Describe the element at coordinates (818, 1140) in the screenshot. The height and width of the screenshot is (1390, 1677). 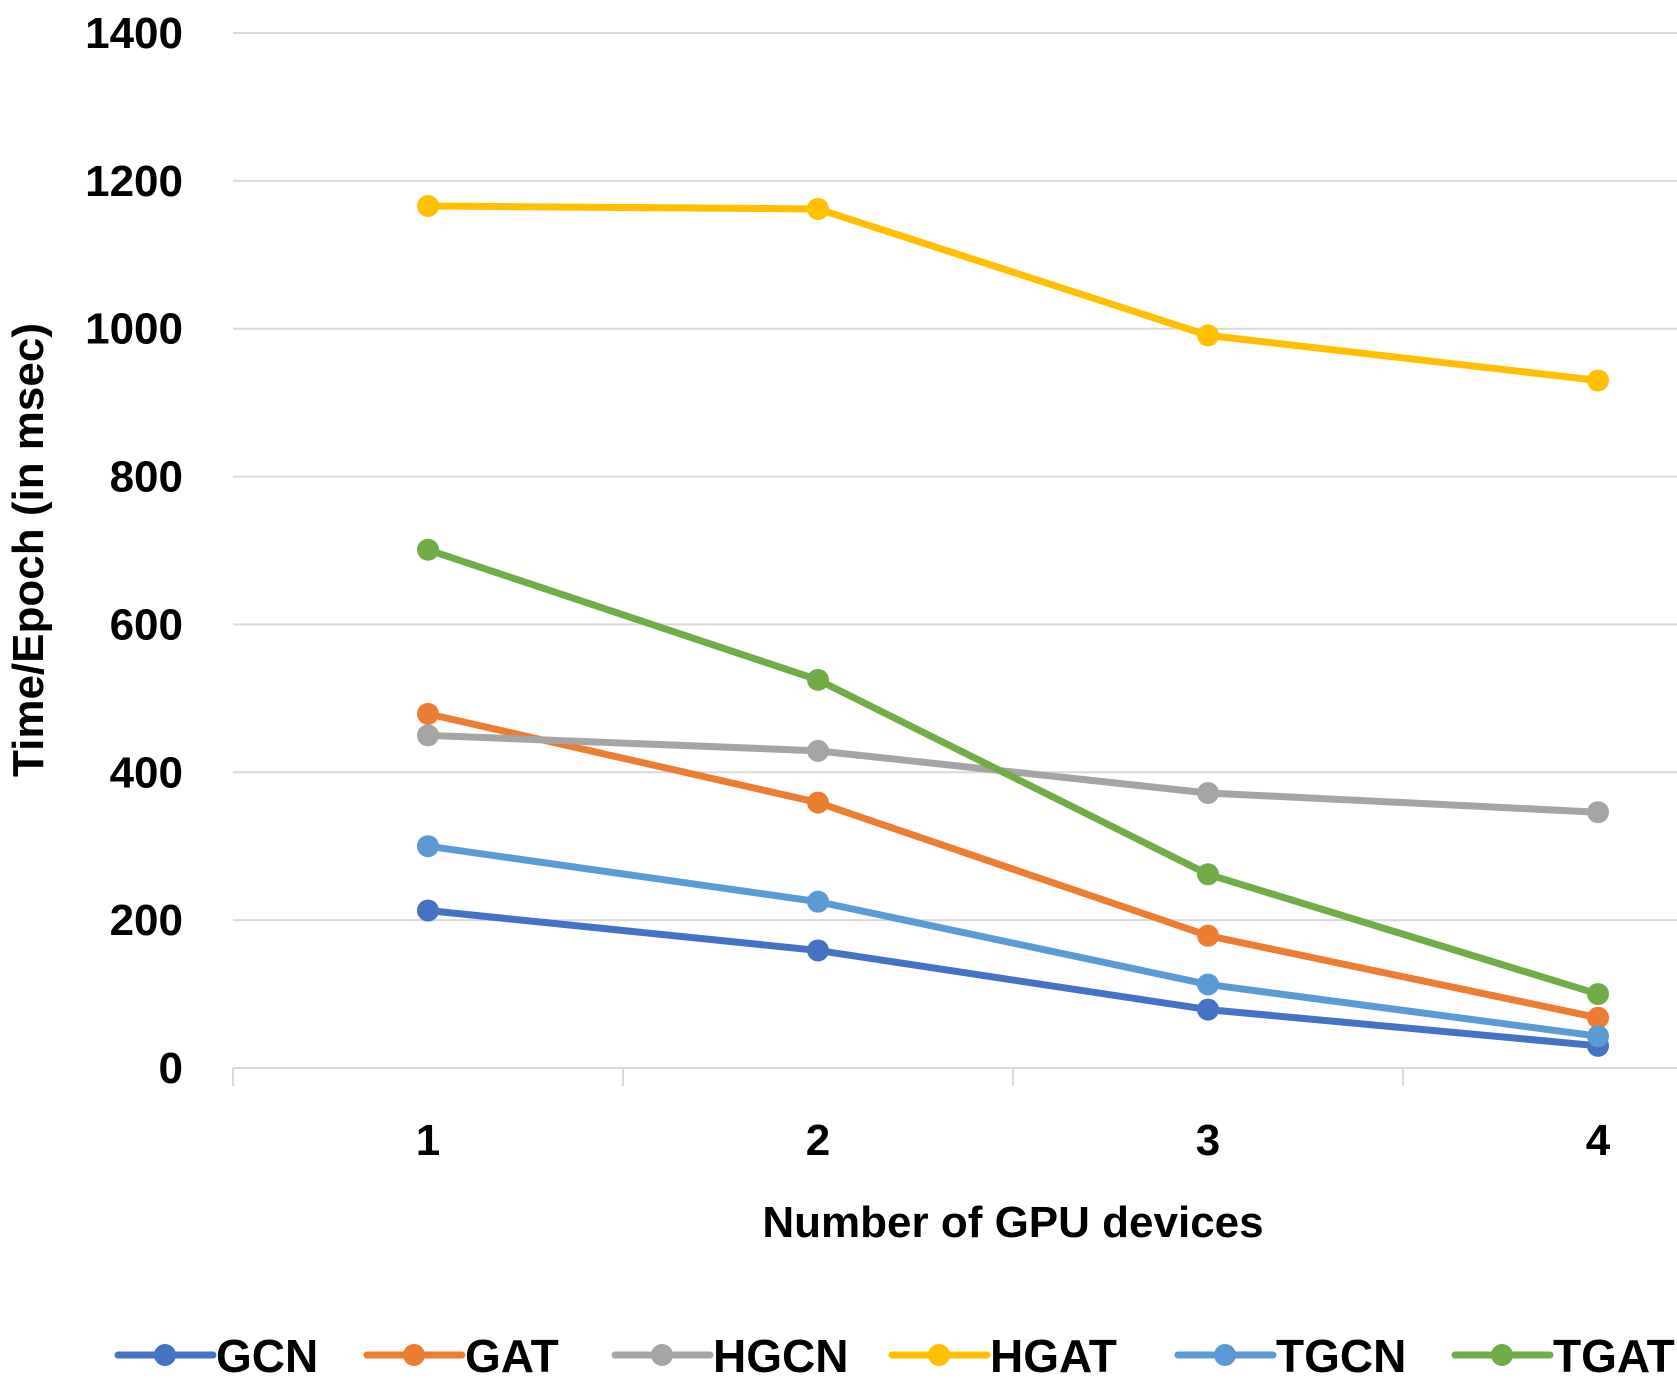
I see `x-tick-label: 2` at that location.